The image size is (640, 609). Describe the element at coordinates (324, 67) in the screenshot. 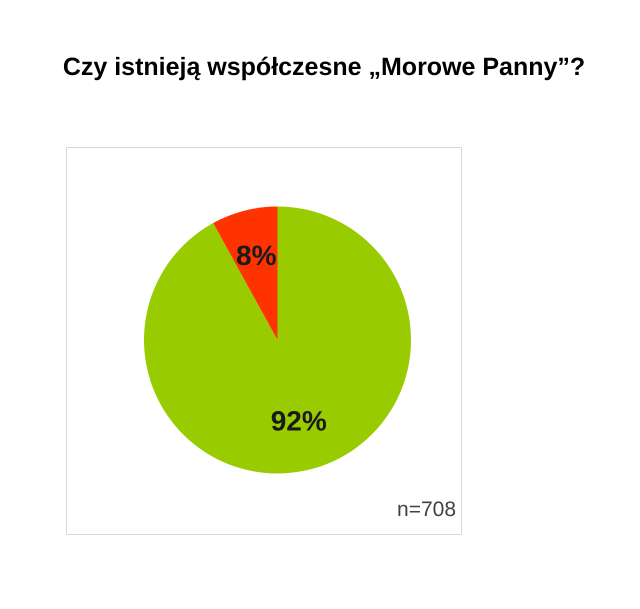

I see `chart-title: Czy istnieją współczesne „Morowe Panny”?` at that location.